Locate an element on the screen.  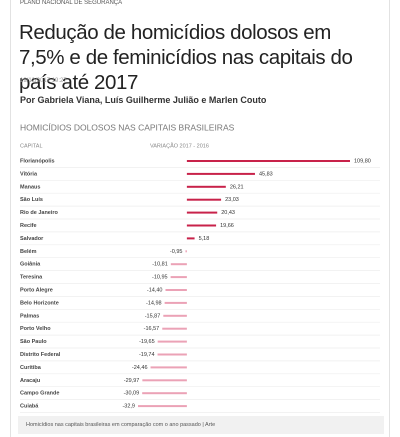
category-label: São Luís is located at coordinates (31, 200).